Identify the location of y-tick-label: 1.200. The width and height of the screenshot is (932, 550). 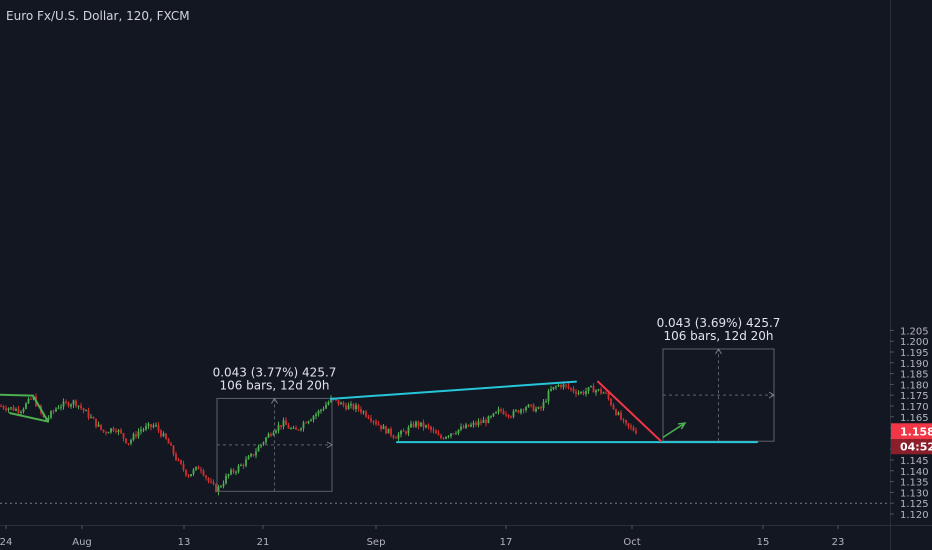
(914, 342).